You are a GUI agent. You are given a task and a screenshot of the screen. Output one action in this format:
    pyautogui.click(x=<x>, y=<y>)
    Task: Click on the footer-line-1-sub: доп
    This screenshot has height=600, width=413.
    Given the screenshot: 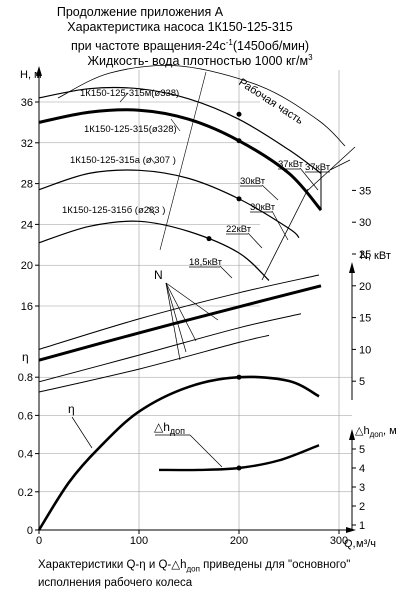 What is the action you would take?
    pyautogui.click(x=193, y=569)
    